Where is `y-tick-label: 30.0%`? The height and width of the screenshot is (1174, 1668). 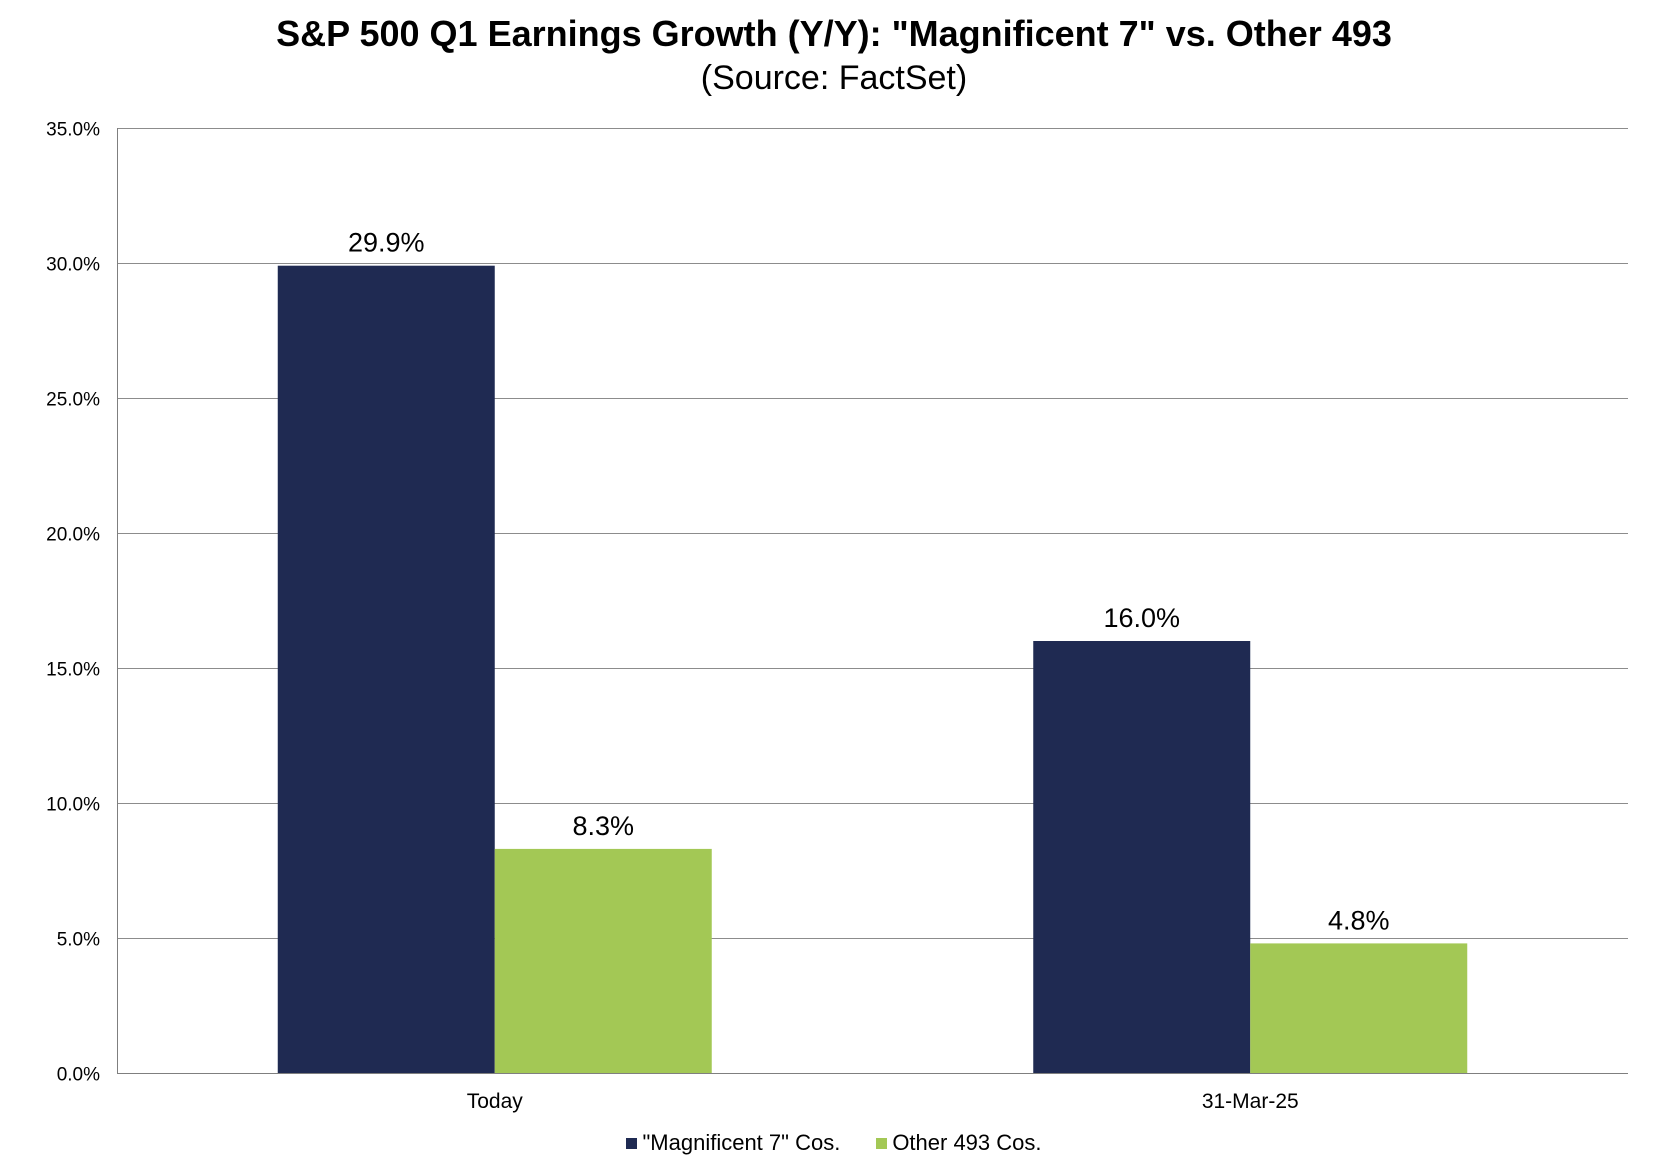 y-tick-label: 30.0% is located at coordinates (73, 265).